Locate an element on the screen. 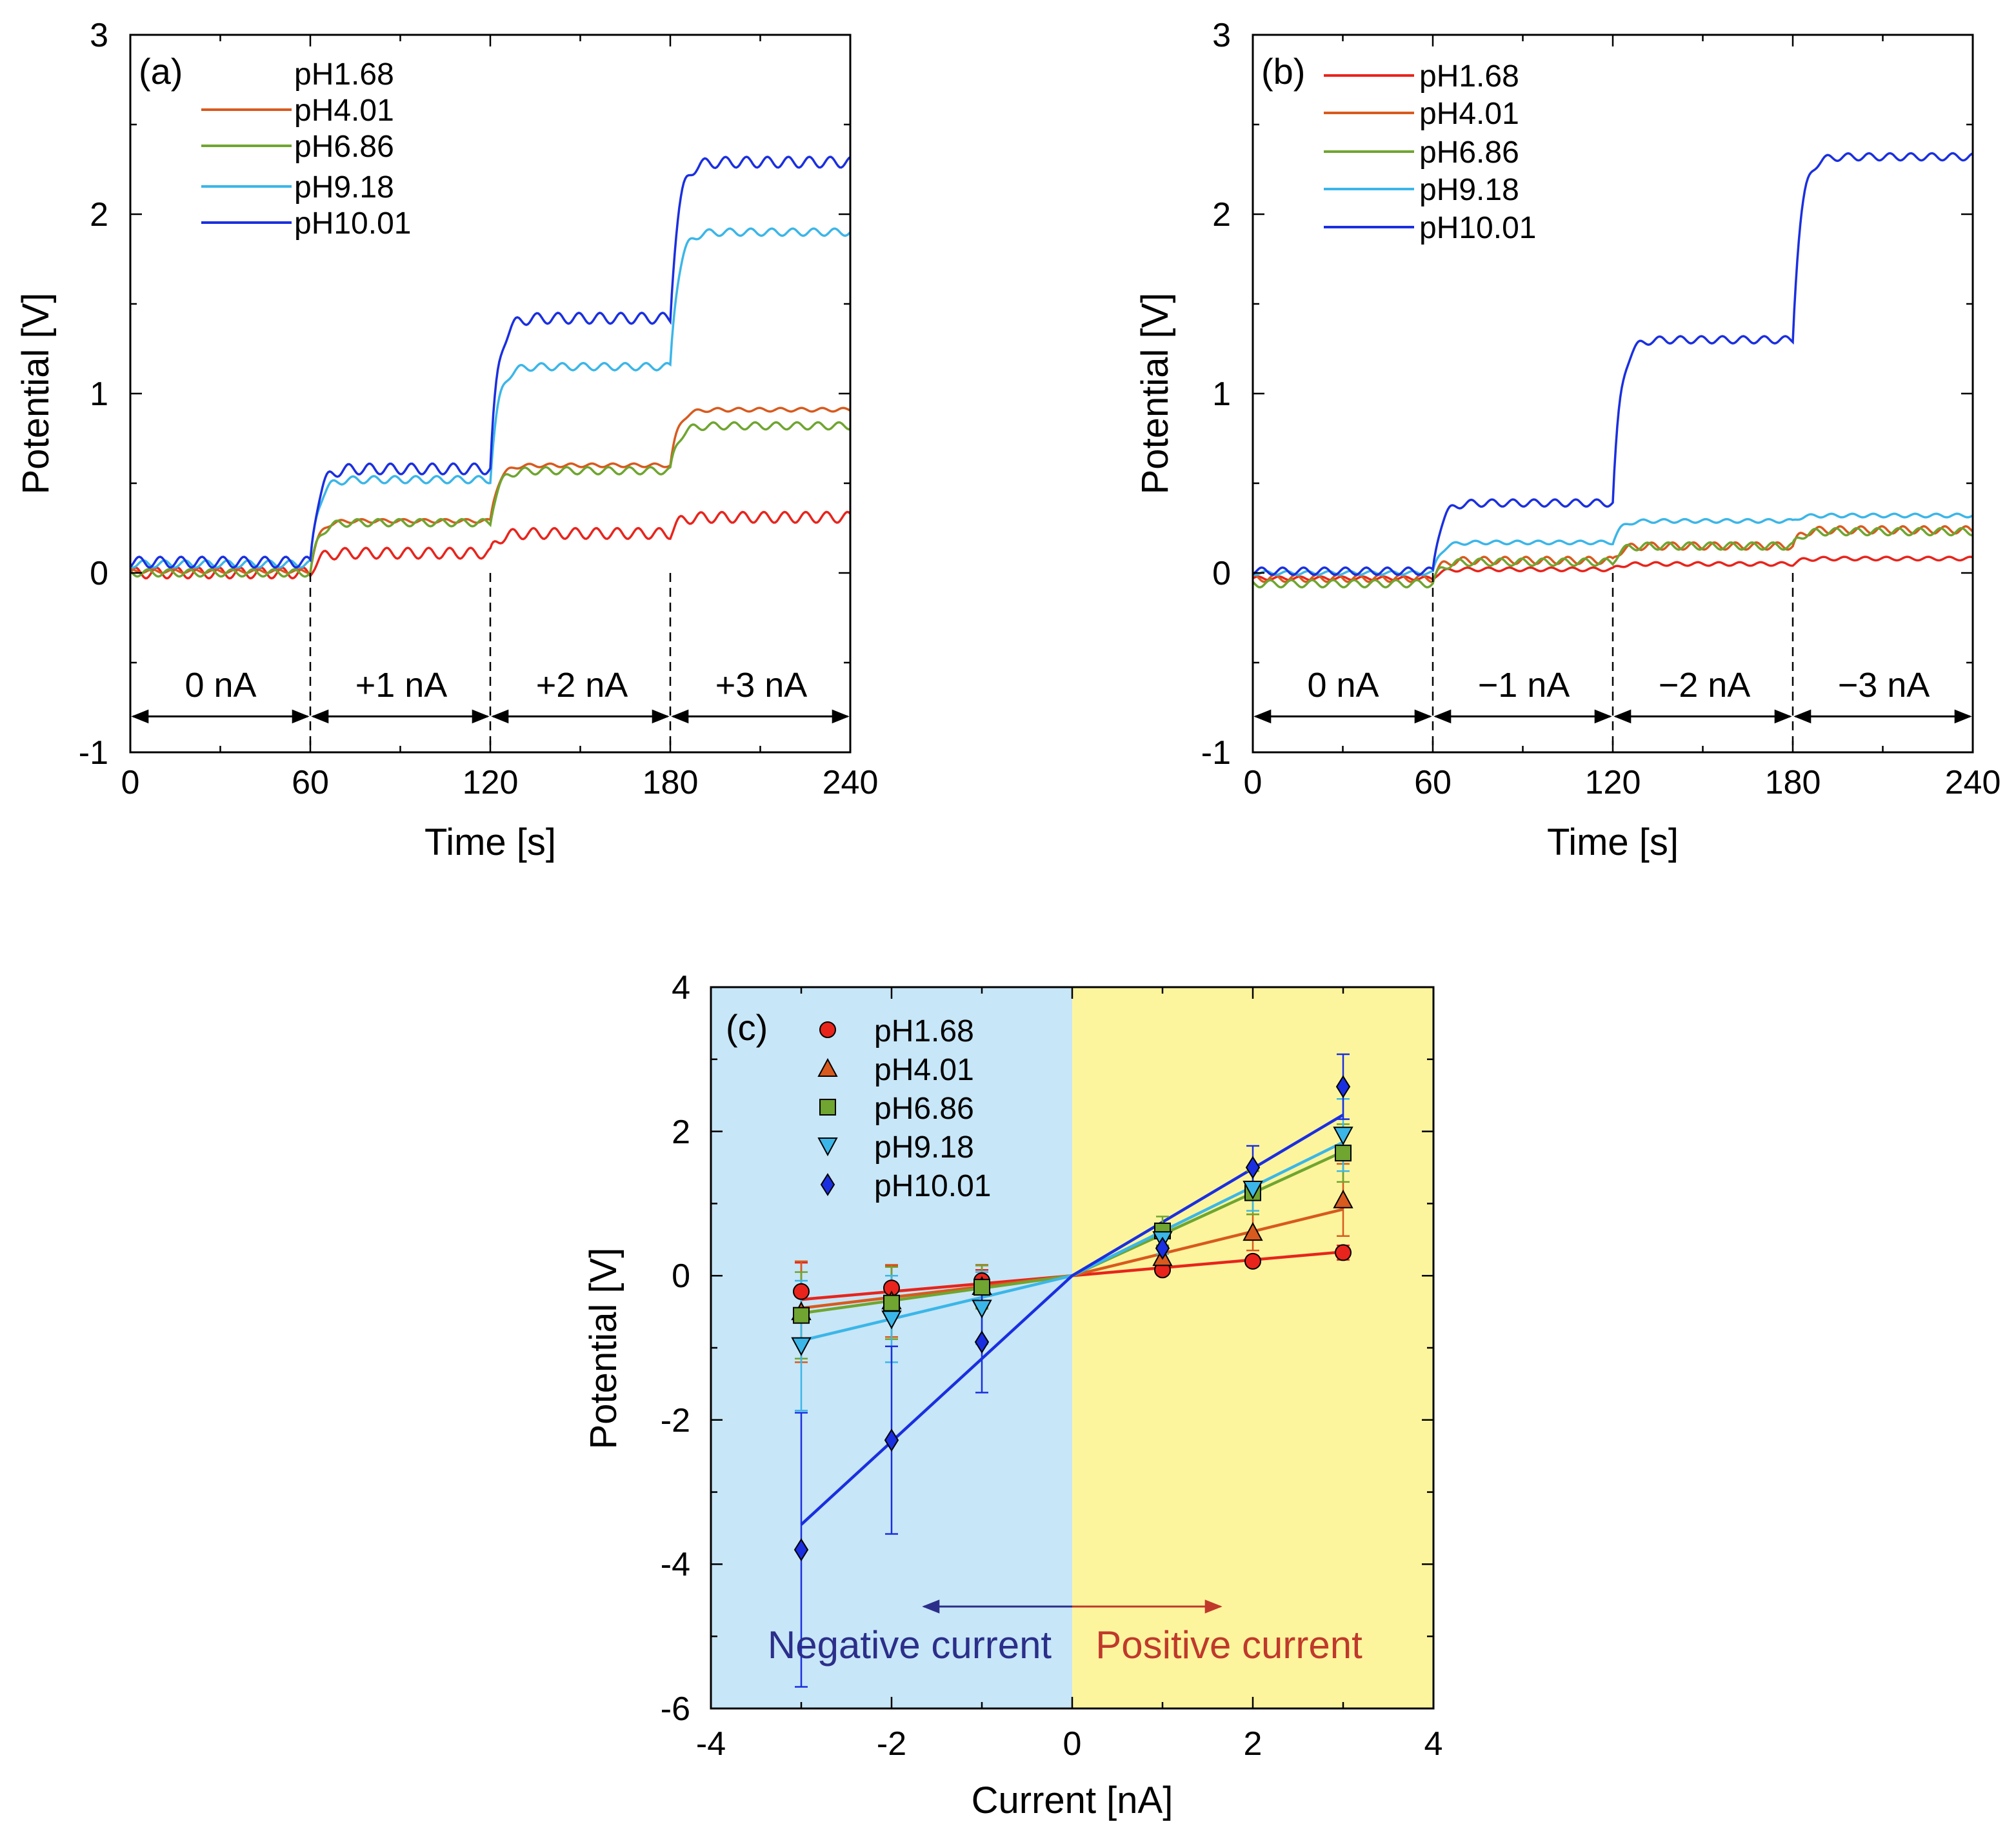 This screenshot has width=2016, height=1833. chart-b-frame is located at coordinates (1613, 394).